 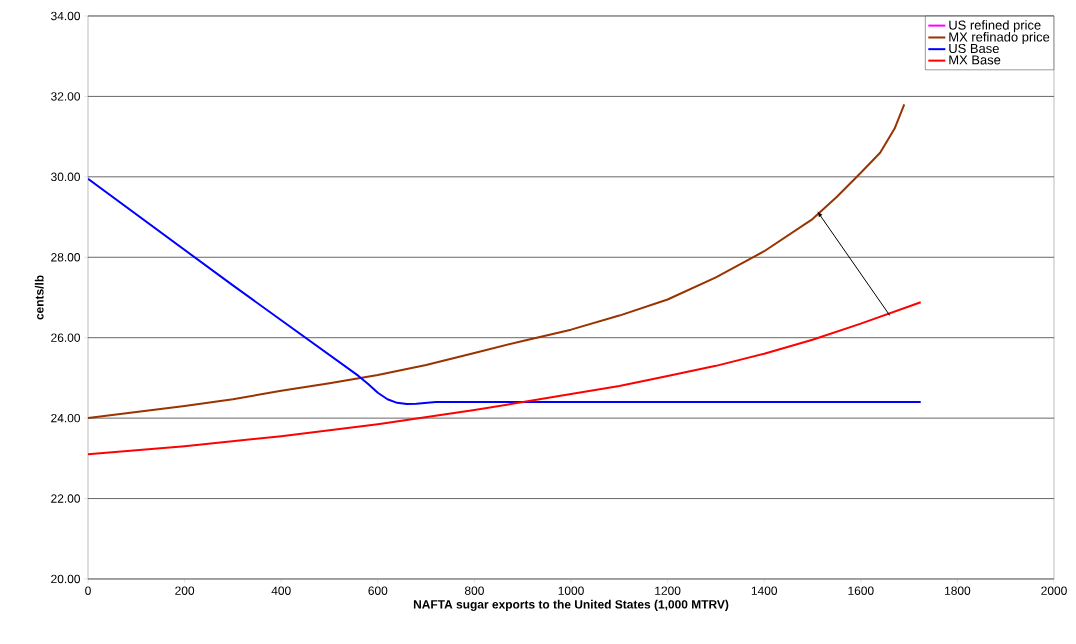 I want to click on x-tick-label: 1200, so click(x=668, y=590).